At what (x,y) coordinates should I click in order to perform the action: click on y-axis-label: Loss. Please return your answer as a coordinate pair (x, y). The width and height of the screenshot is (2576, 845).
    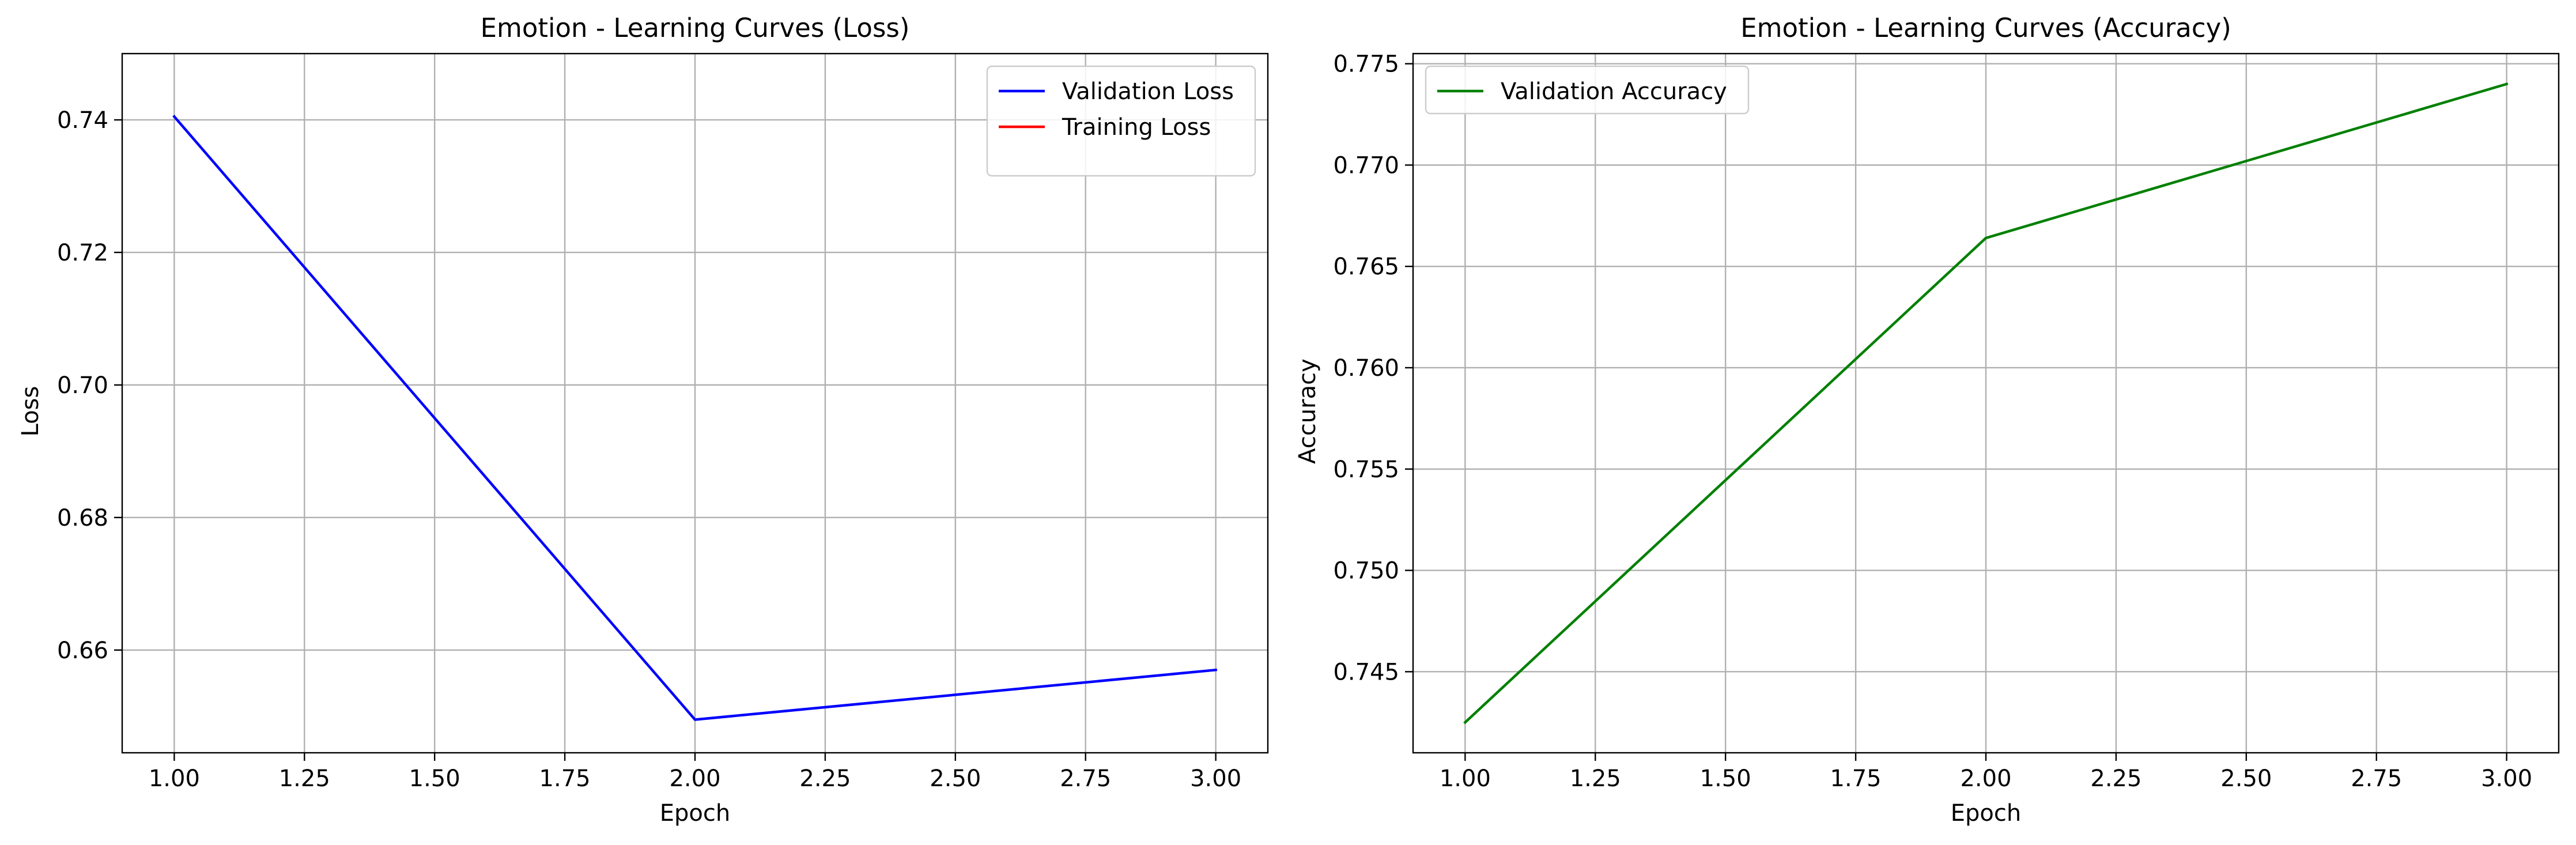
    Looking at the image, I should click on (31, 411).